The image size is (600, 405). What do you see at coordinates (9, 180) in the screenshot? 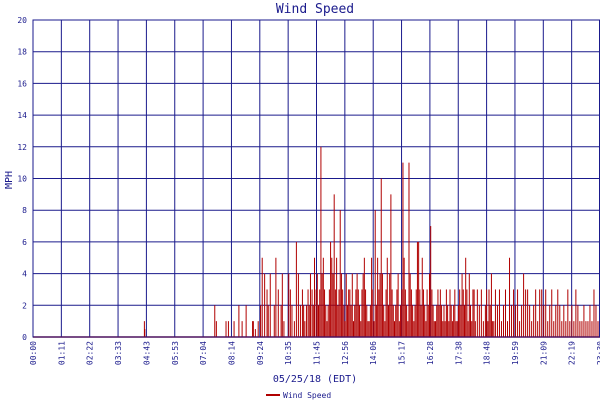
I see `y-axis-label: MPH` at bounding box center [9, 180].